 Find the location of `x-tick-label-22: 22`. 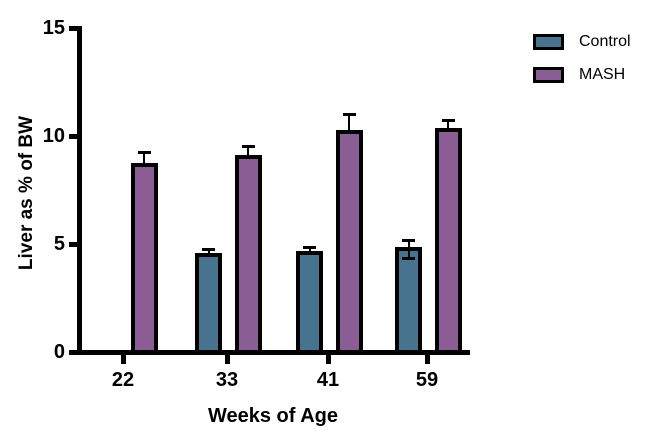

x-tick-label-22: 22 is located at coordinates (123, 380).